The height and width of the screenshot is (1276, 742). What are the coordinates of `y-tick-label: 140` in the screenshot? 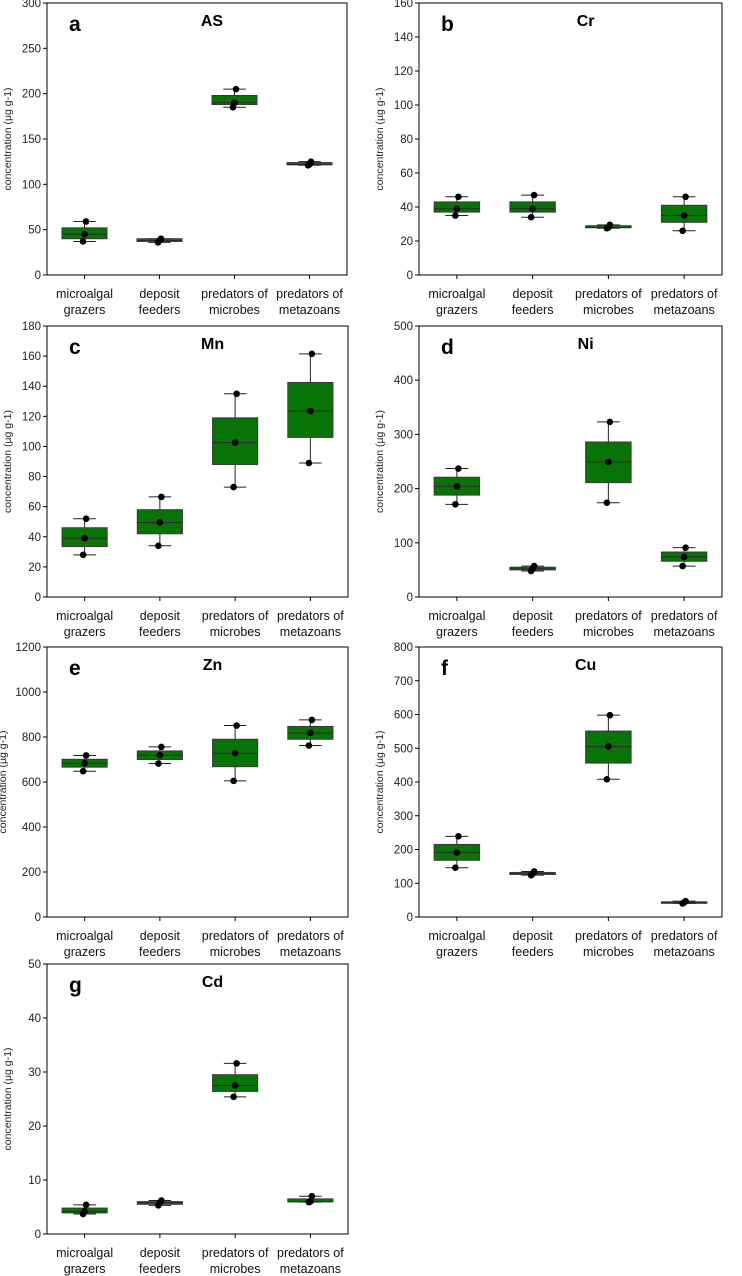 It's located at (403, 38).